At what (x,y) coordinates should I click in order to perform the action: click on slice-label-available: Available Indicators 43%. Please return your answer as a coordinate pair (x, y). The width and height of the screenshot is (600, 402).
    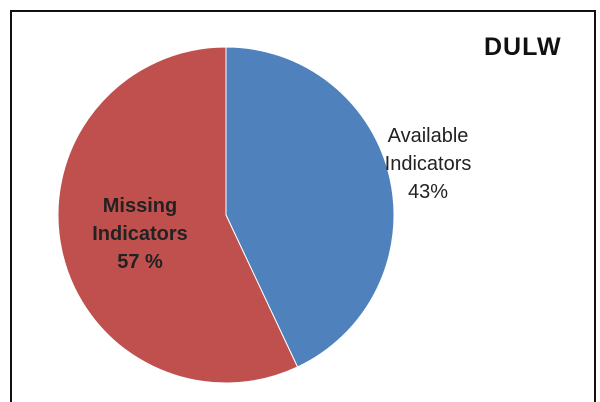
    Looking at the image, I should click on (428, 164).